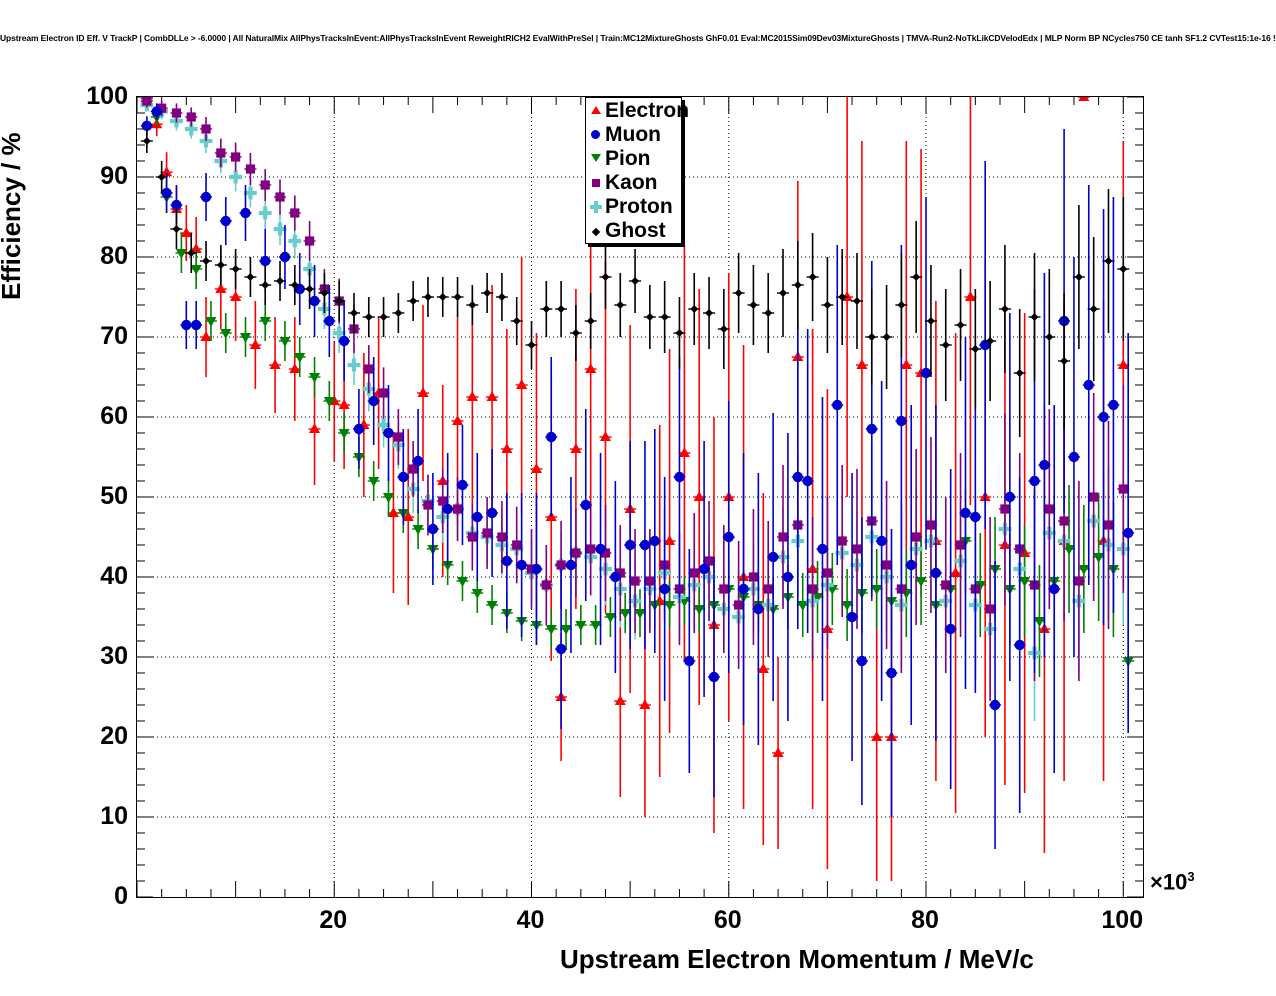 The width and height of the screenshot is (1276, 996). I want to click on legend-entry-ghost: Ghost, so click(633, 230).